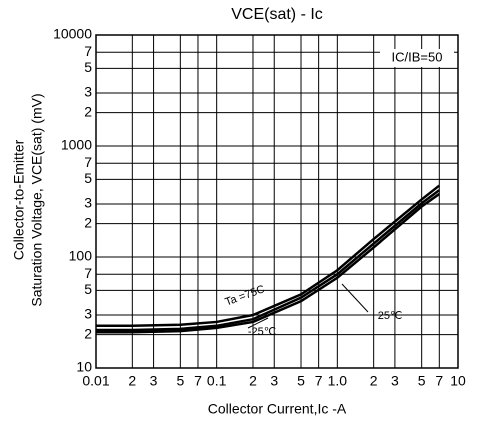 This screenshot has width=477, height=432. Describe the element at coordinates (217, 381) in the screenshot. I see `x-tick-label: 0.1` at that location.